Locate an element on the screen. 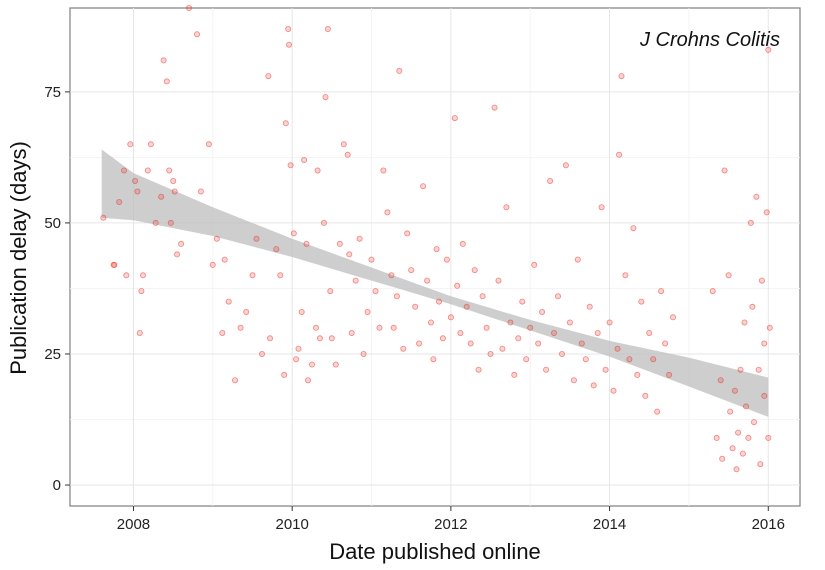 This screenshot has height=570, width=825. x-axis-title: Date published online is located at coordinates (435, 551).